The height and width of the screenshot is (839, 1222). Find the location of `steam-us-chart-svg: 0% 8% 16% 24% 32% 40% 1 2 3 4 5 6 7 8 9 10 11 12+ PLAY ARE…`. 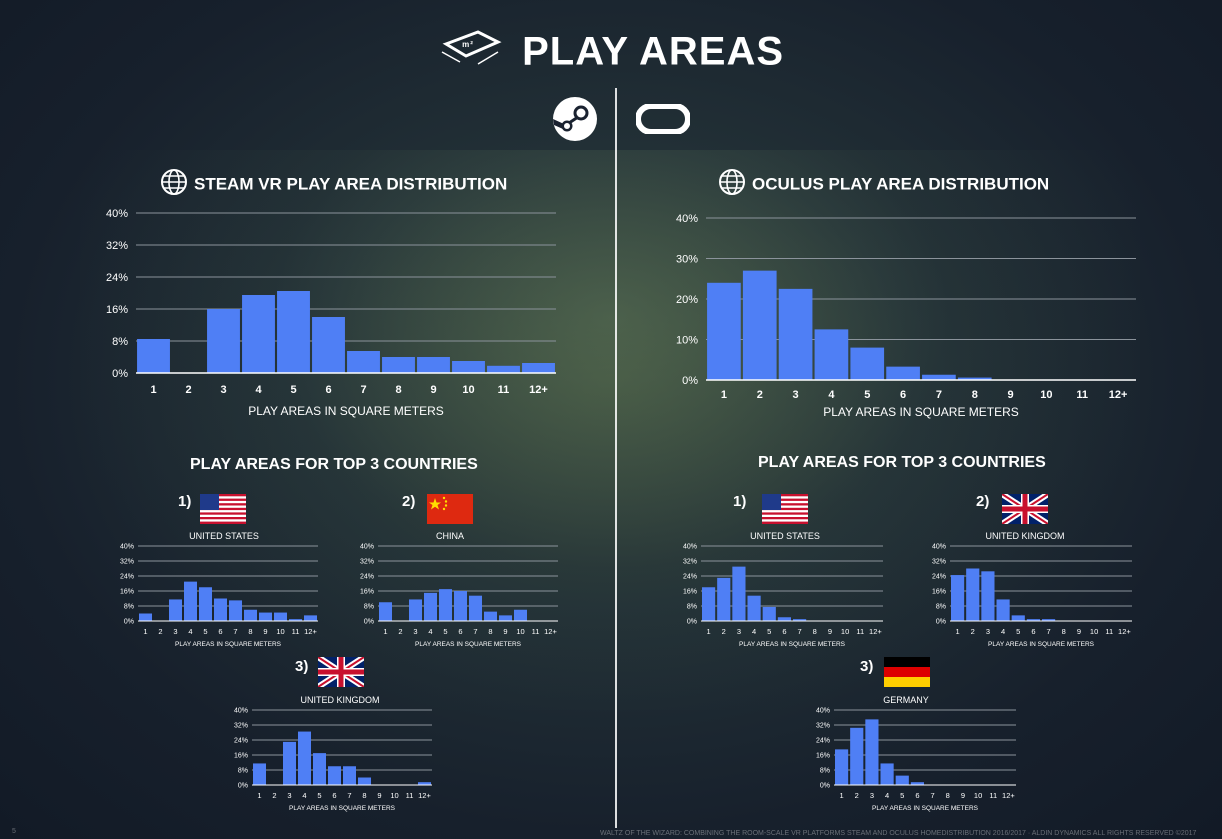

steam-us-chart-svg: 0% 8% 16% 24% 32% 40% 1 2 3 4 5 6 7 8 9 10 11 12+ PLAY ARE… is located at coordinates (219, 595).